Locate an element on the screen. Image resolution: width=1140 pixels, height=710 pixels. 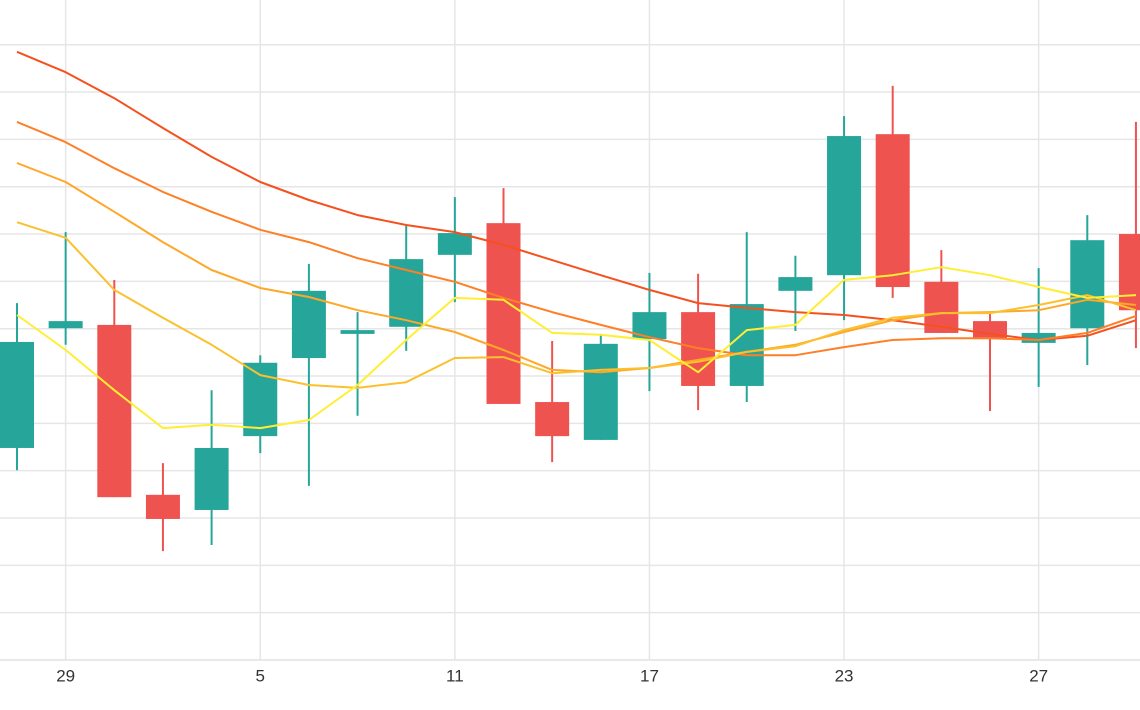
x-tick-label: 23 is located at coordinates (844, 675).